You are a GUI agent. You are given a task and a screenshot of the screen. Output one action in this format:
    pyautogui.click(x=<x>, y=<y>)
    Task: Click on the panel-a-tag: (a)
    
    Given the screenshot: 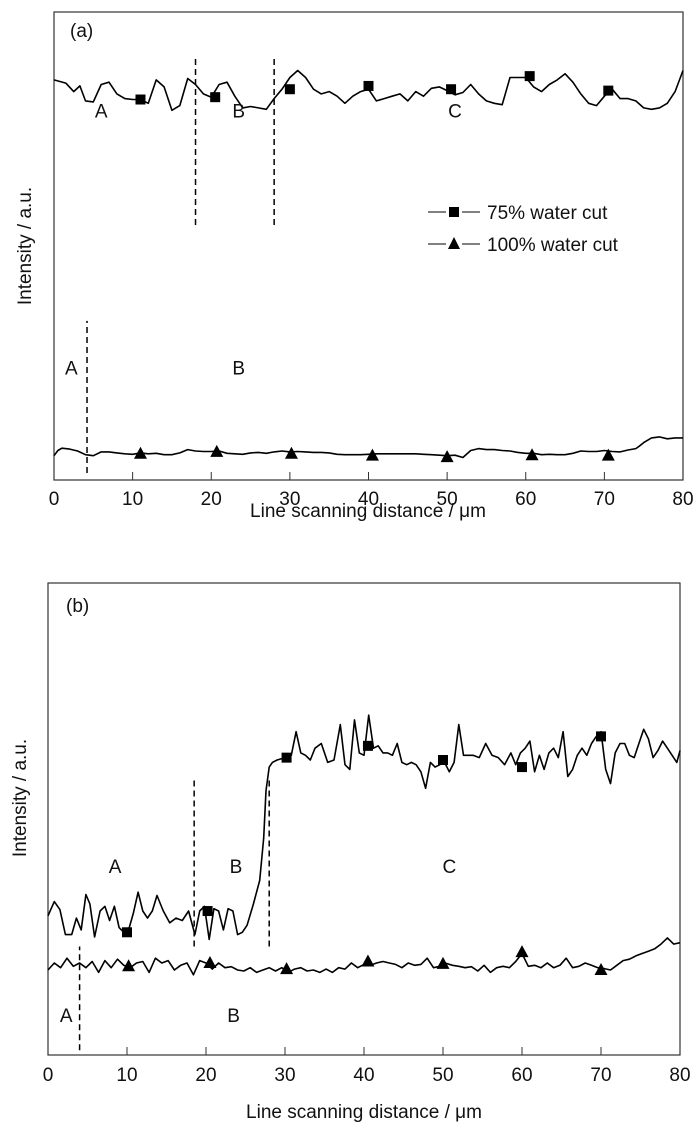 What is the action you would take?
    pyautogui.click(x=81, y=31)
    